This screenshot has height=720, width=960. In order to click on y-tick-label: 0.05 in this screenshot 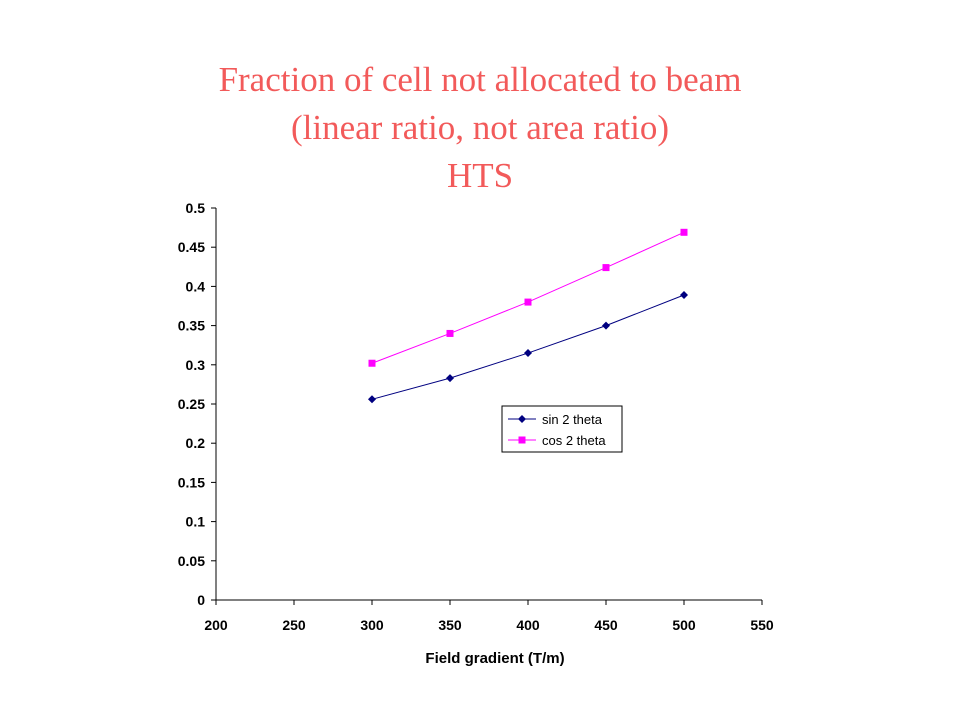, I will do `click(191, 561)`.